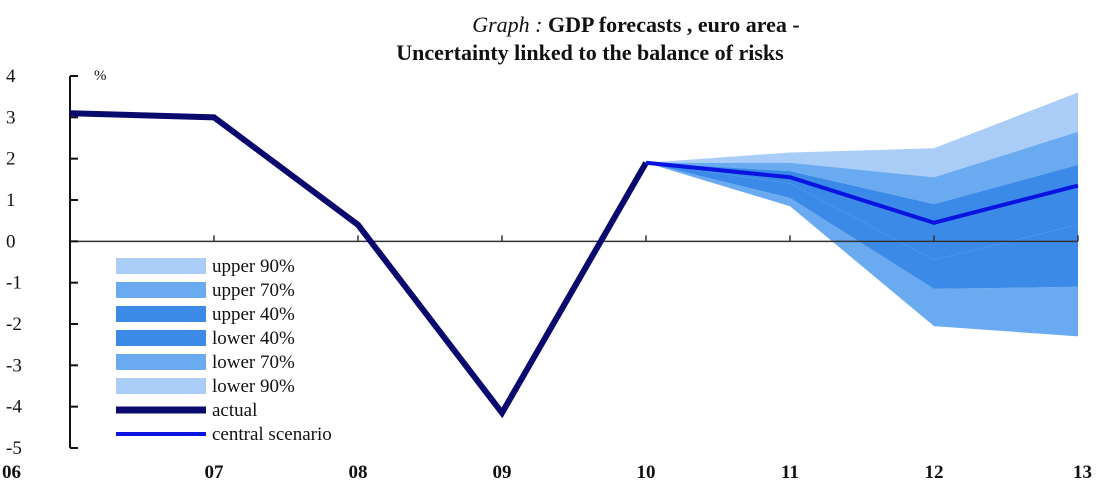  What do you see at coordinates (11, 472) in the screenshot?
I see `x-tick-label: 06` at bounding box center [11, 472].